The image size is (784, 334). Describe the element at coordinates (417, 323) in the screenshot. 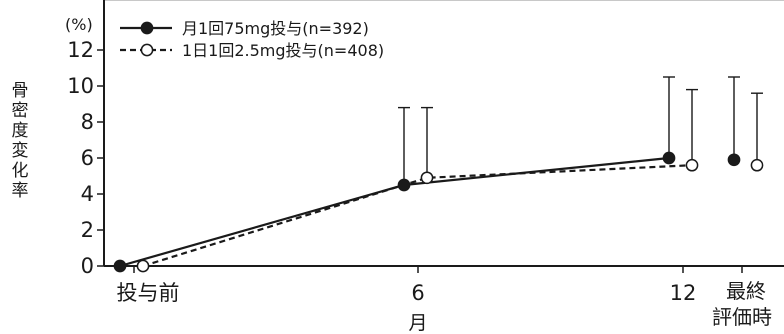

I see `x-axis-title: 月` at that location.